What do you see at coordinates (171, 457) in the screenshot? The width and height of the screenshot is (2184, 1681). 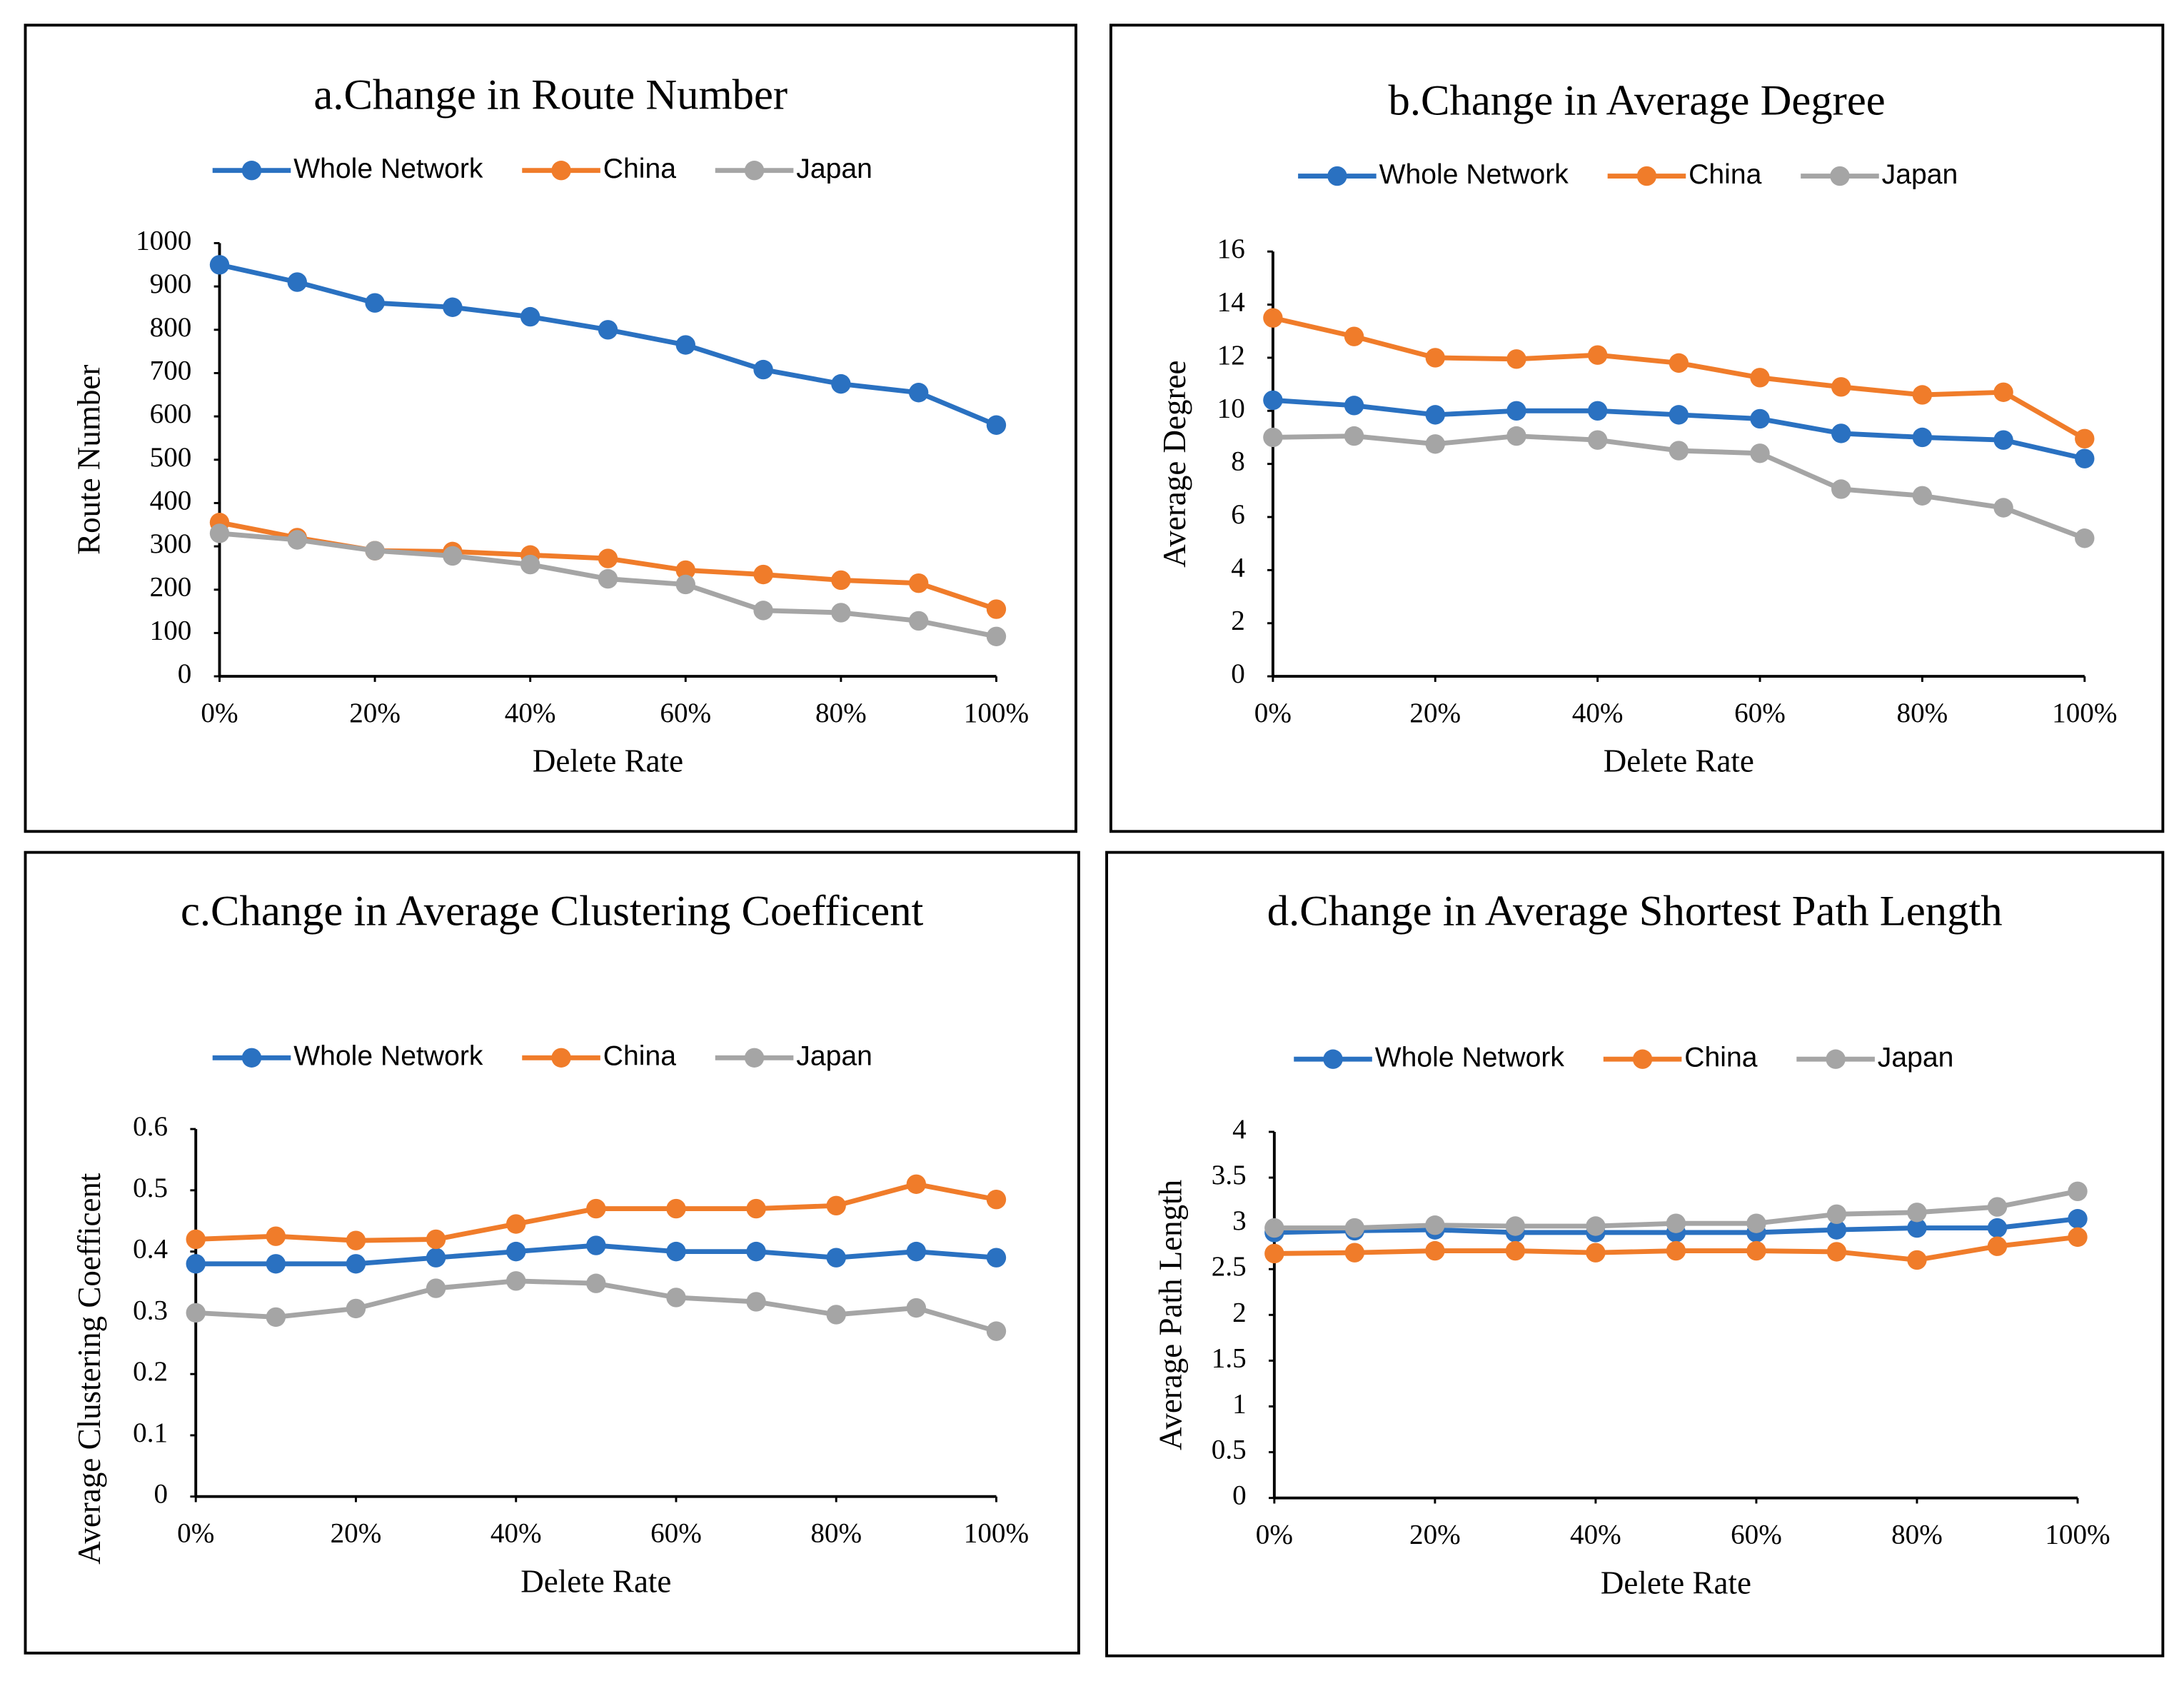 I see `y-tick-label: 500` at bounding box center [171, 457].